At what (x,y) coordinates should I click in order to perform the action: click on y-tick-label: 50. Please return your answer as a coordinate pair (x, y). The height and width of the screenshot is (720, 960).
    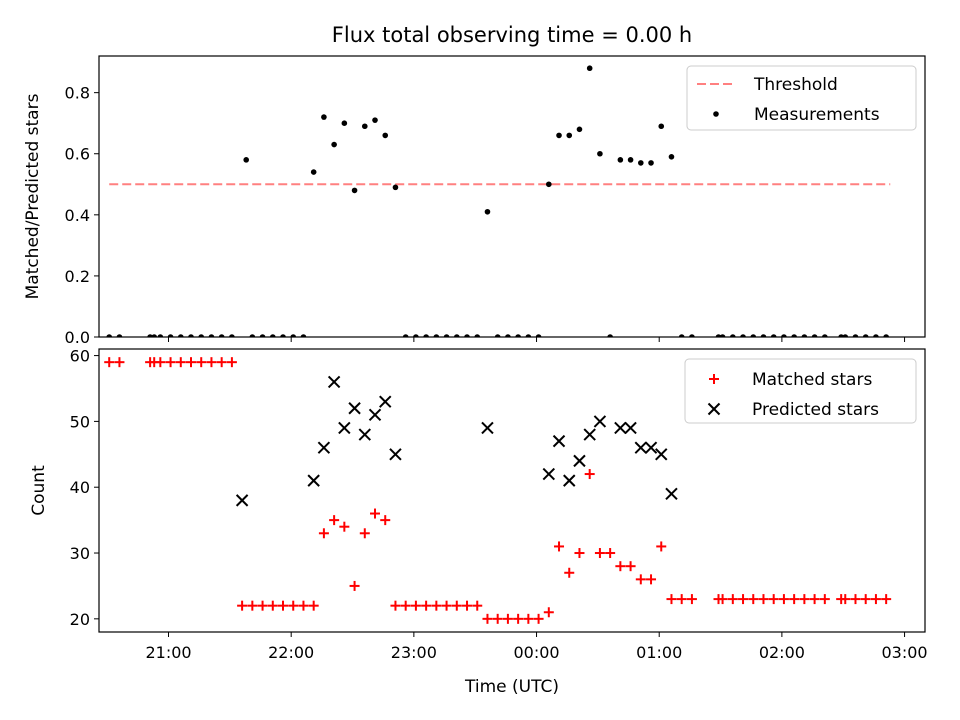
    Looking at the image, I should click on (80, 421).